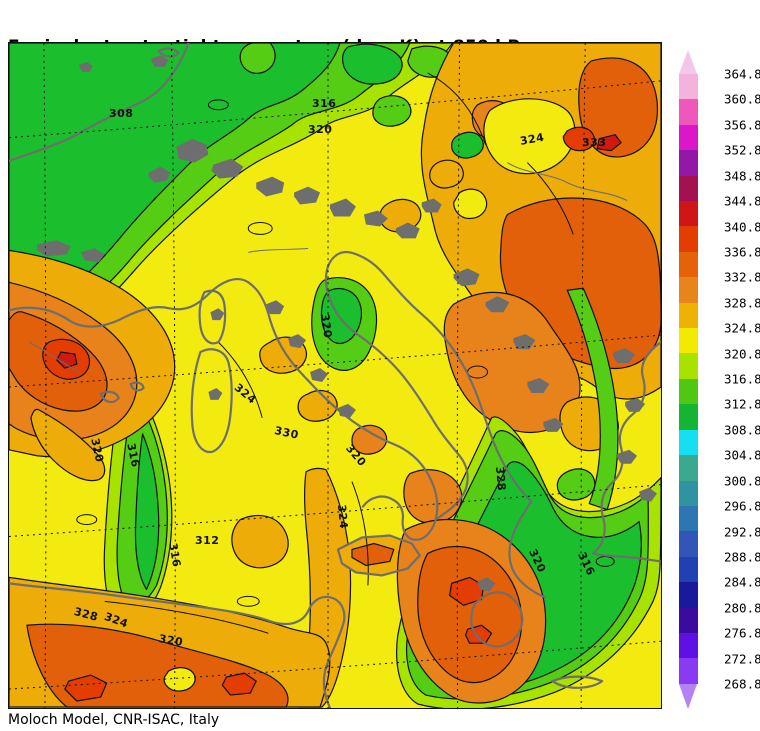 The width and height of the screenshot is (760, 731). Describe the element at coordinates (114, 720) in the screenshot. I see `attribution: Moloch Model, CNR-ISAC, Italy` at that location.